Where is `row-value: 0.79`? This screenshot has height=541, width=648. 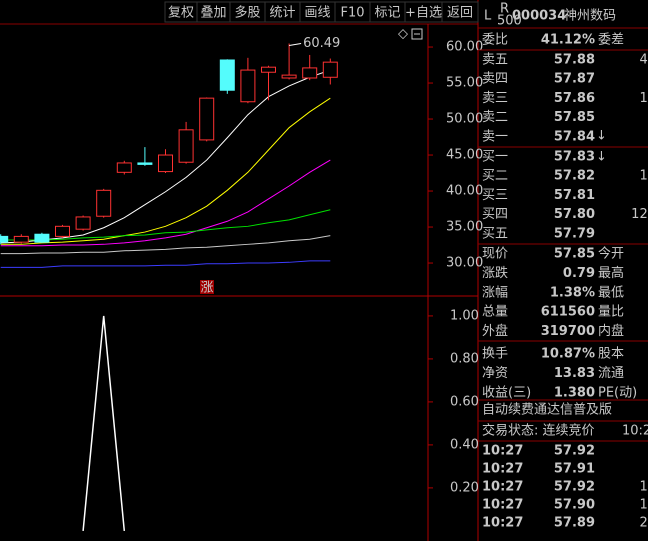 row-value: 0.79 is located at coordinates (579, 273).